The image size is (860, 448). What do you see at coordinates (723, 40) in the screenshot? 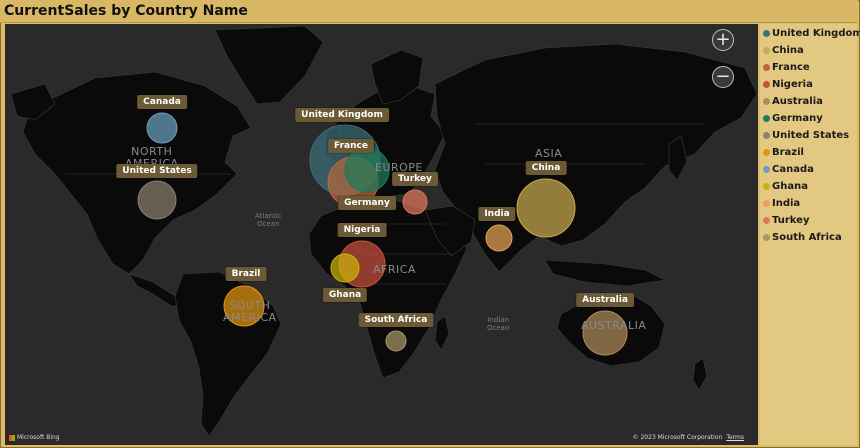
I see `zoom-in-button: +` at bounding box center [723, 40].